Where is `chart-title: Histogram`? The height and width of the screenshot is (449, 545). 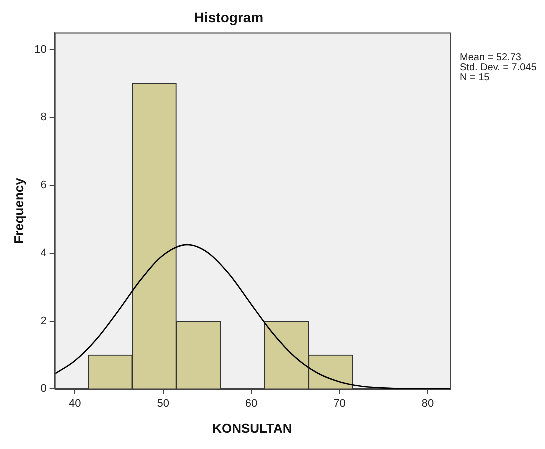
chart-title: Histogram is located at coordinates (229, 17).